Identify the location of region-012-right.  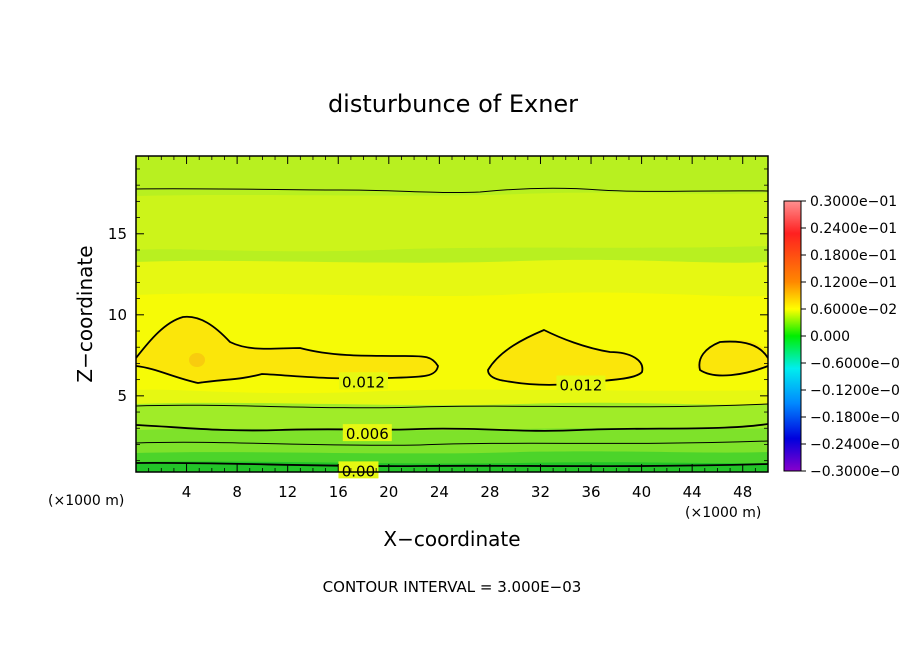
(732, 358).